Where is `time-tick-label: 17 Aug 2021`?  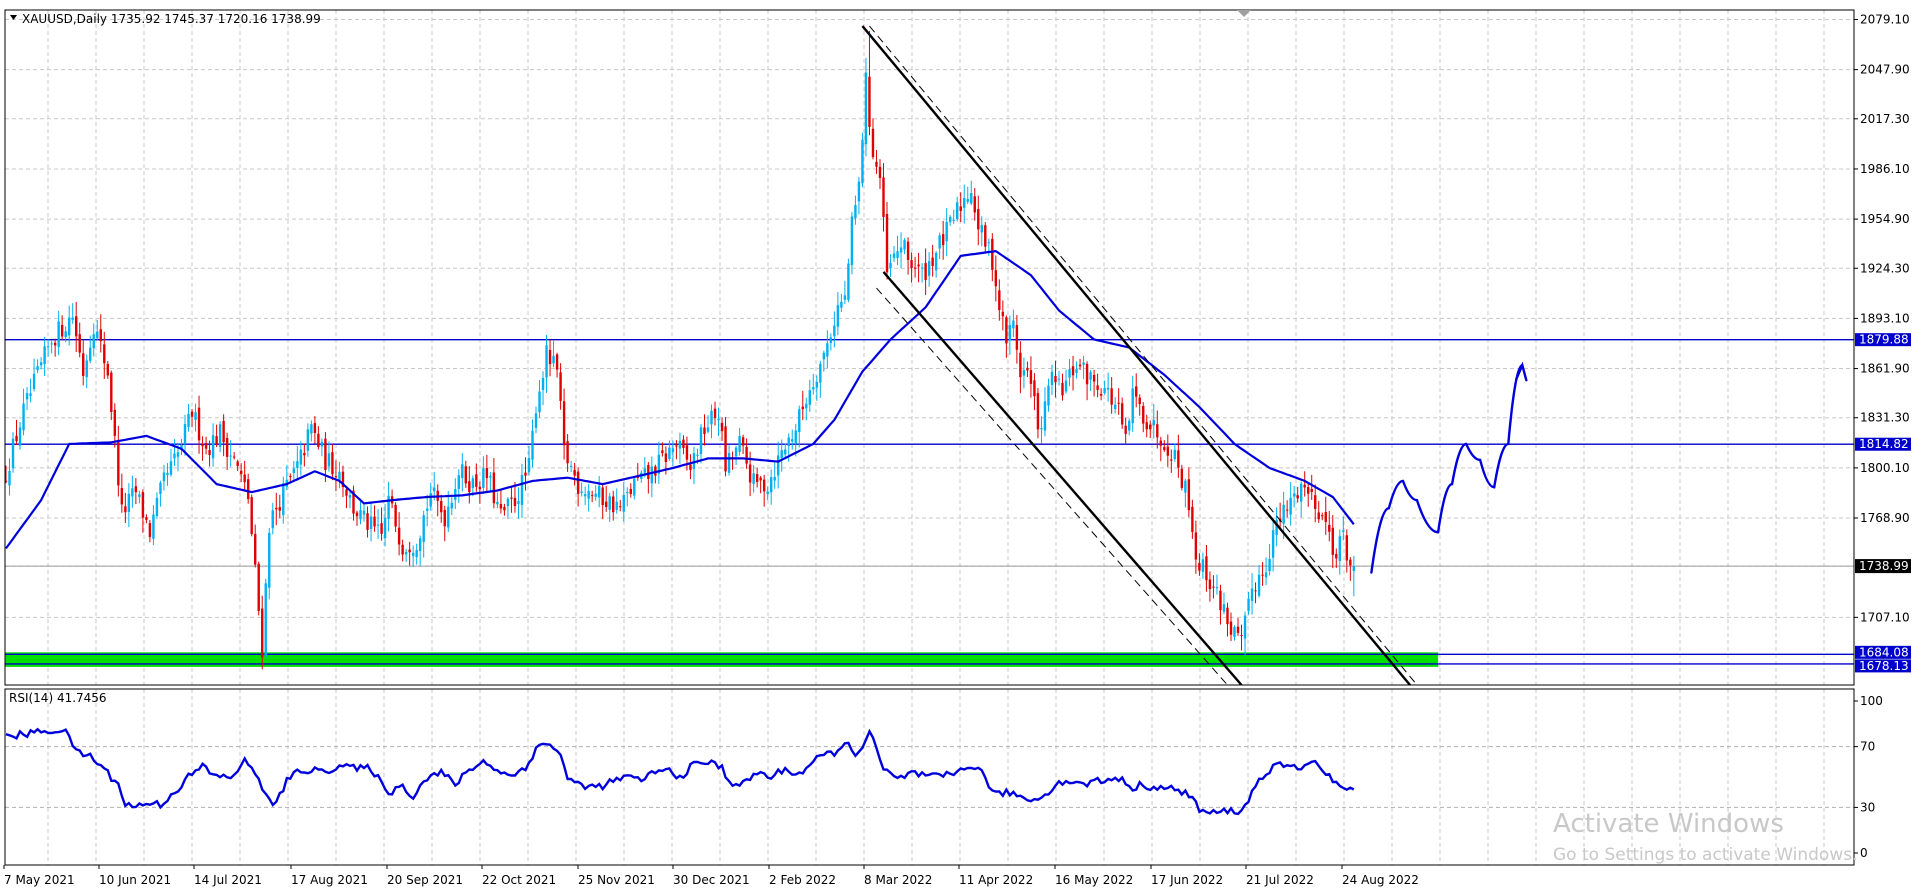
time-tick-label: 17 Aug 2021 is located at coordinates (329, 880).